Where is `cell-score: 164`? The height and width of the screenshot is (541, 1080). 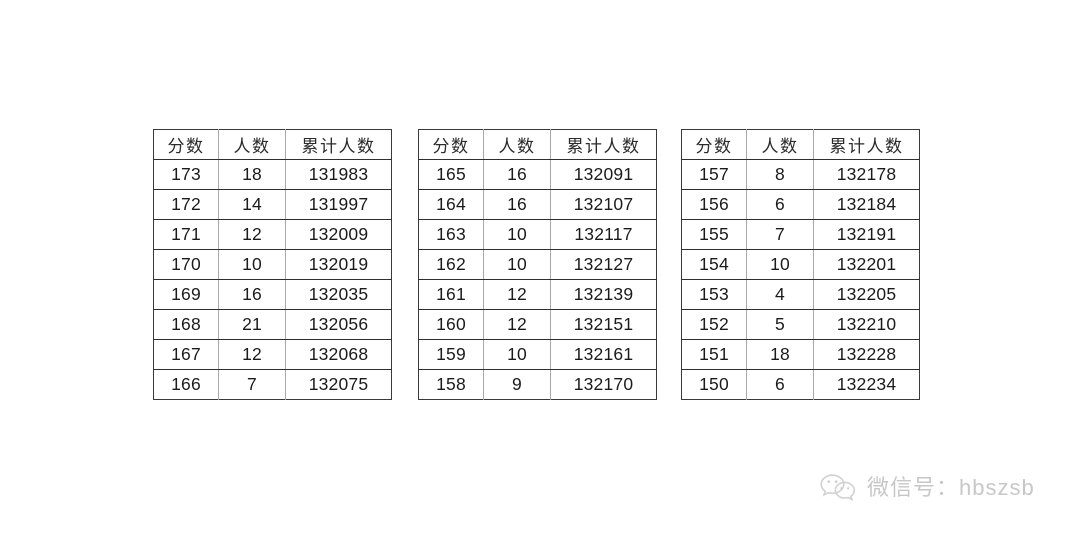
cell-score: 164 is located at coordinates (451, 204).